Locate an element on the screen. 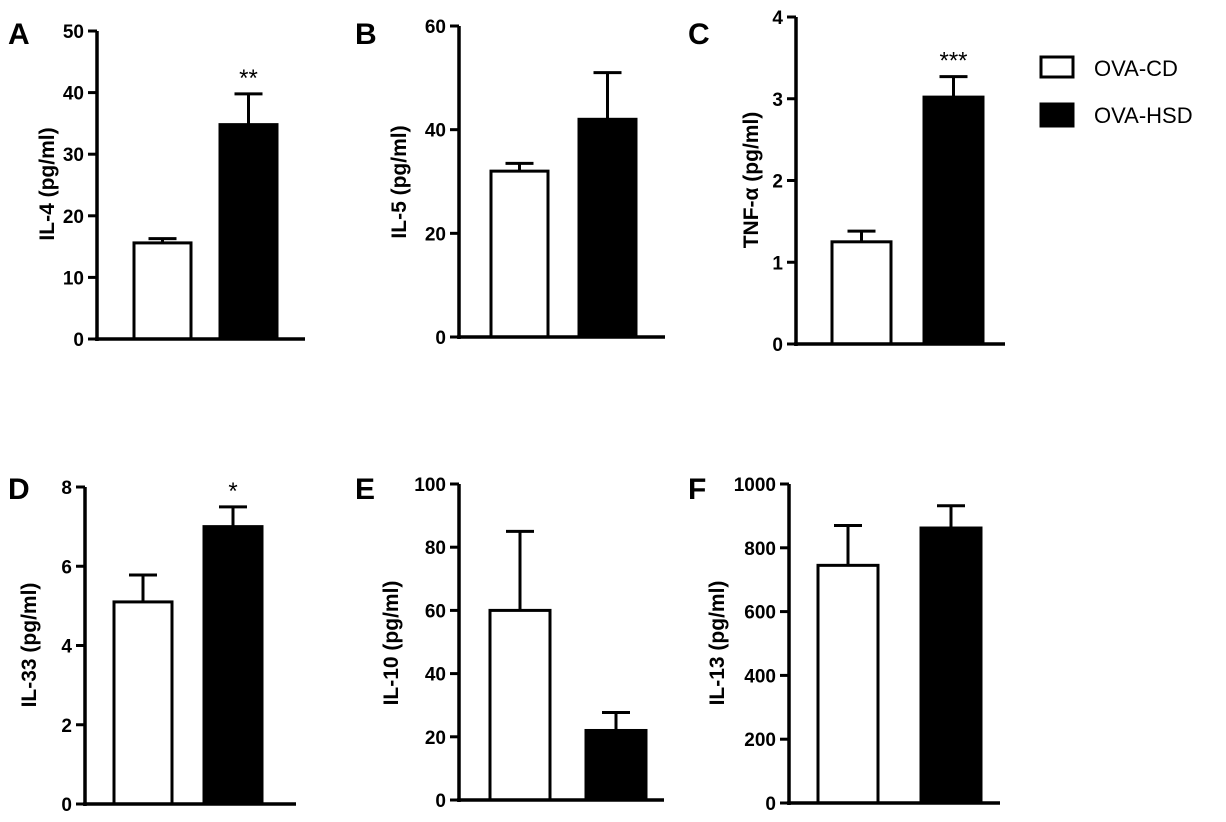 This screenshot has width=1226, height=822. legend-label-ova-hsd: OVA-HSD is located at coordinates (1143, 115).